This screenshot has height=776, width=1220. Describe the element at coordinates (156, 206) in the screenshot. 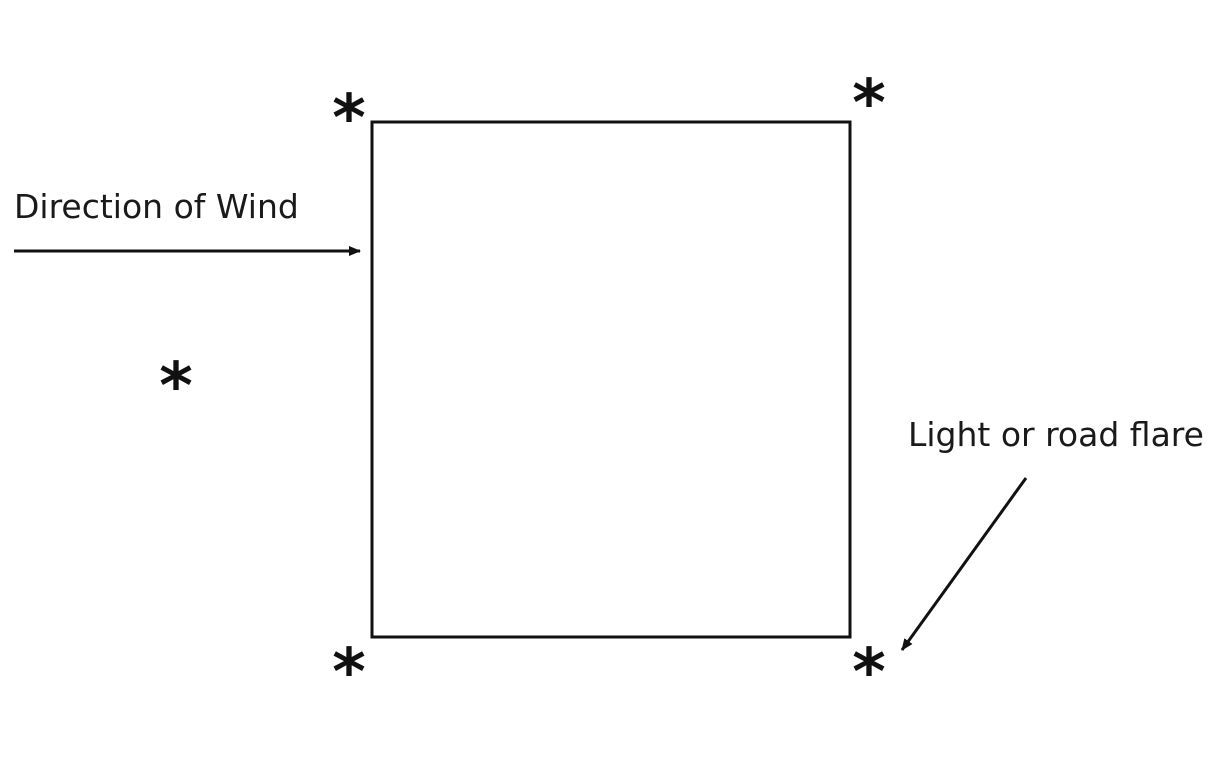

I see `wind-direction-label: Direction of Wind` at that location.